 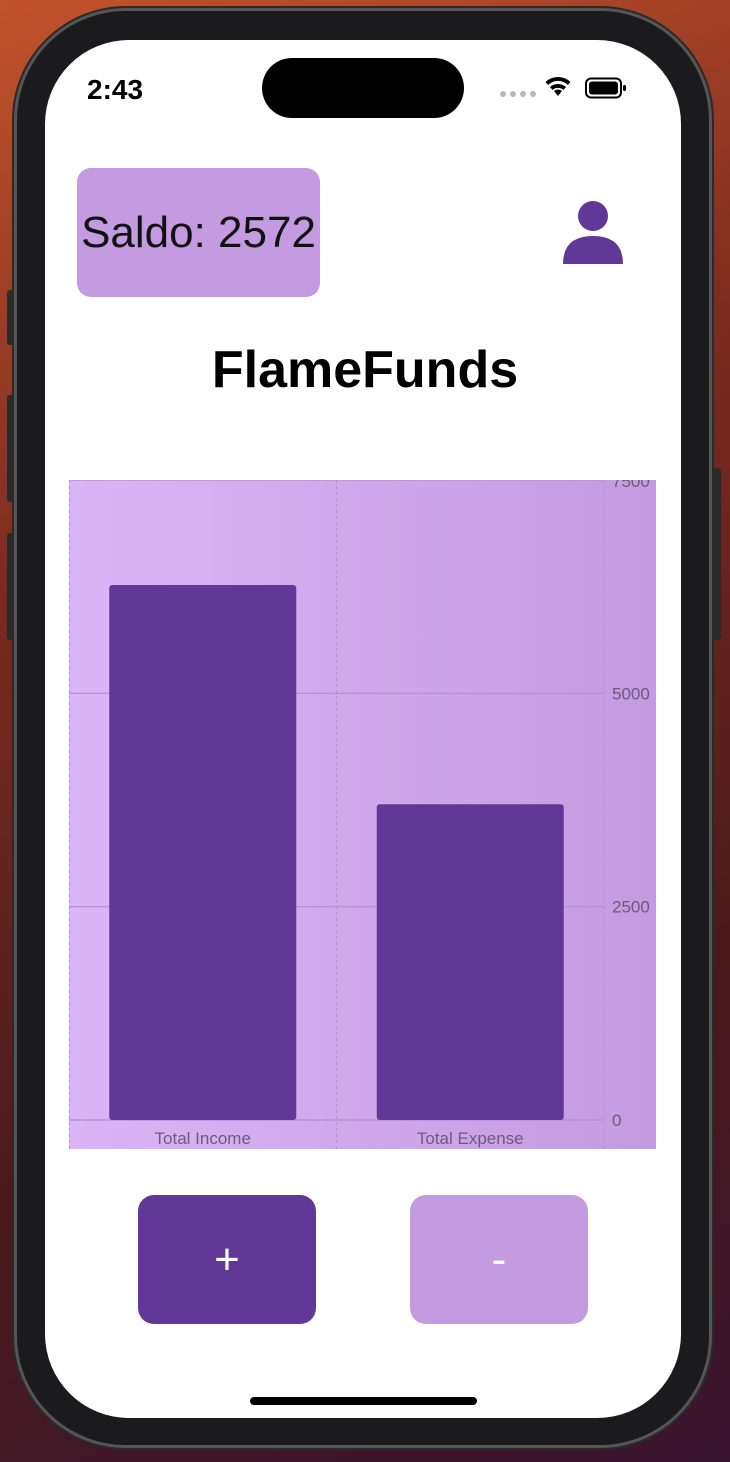 I want to click on x-tick-label: Total Income, so click(x=203, y=1138).